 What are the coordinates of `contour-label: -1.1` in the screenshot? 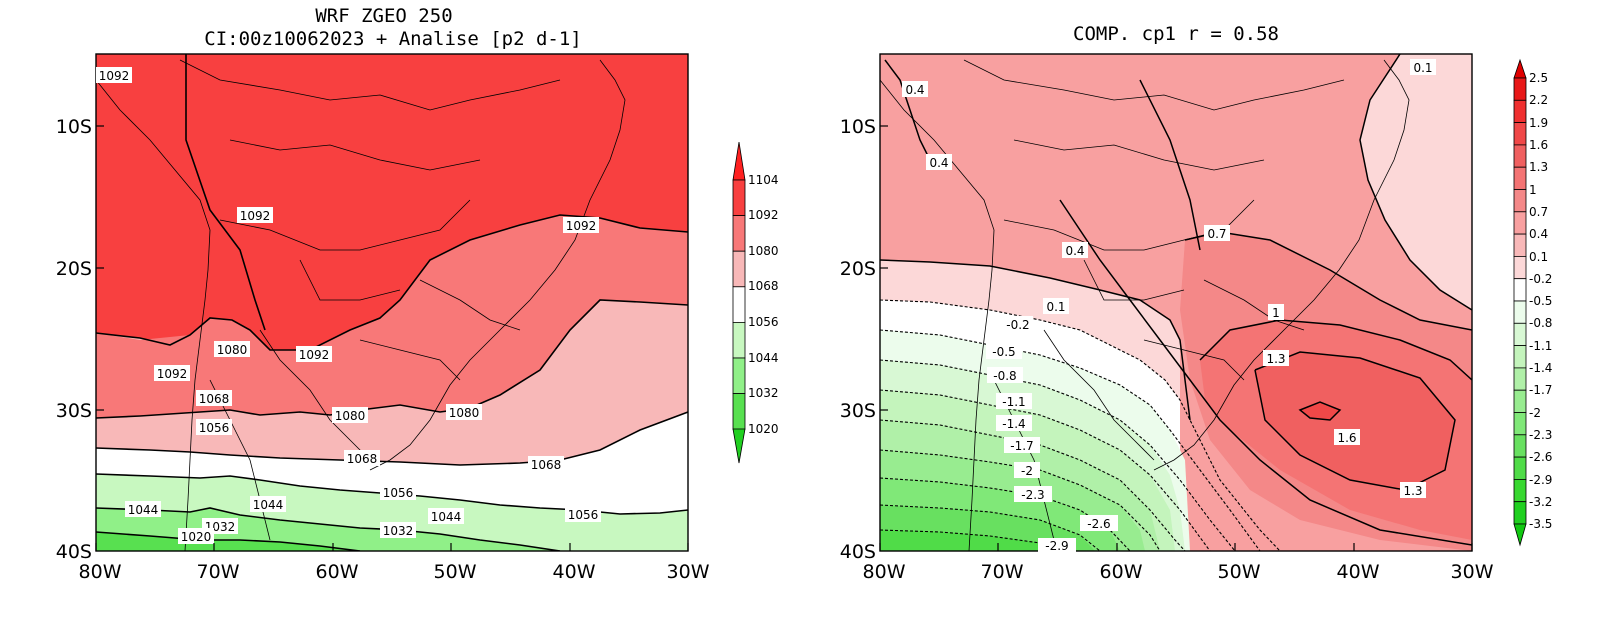 It's located at (1014, 401).